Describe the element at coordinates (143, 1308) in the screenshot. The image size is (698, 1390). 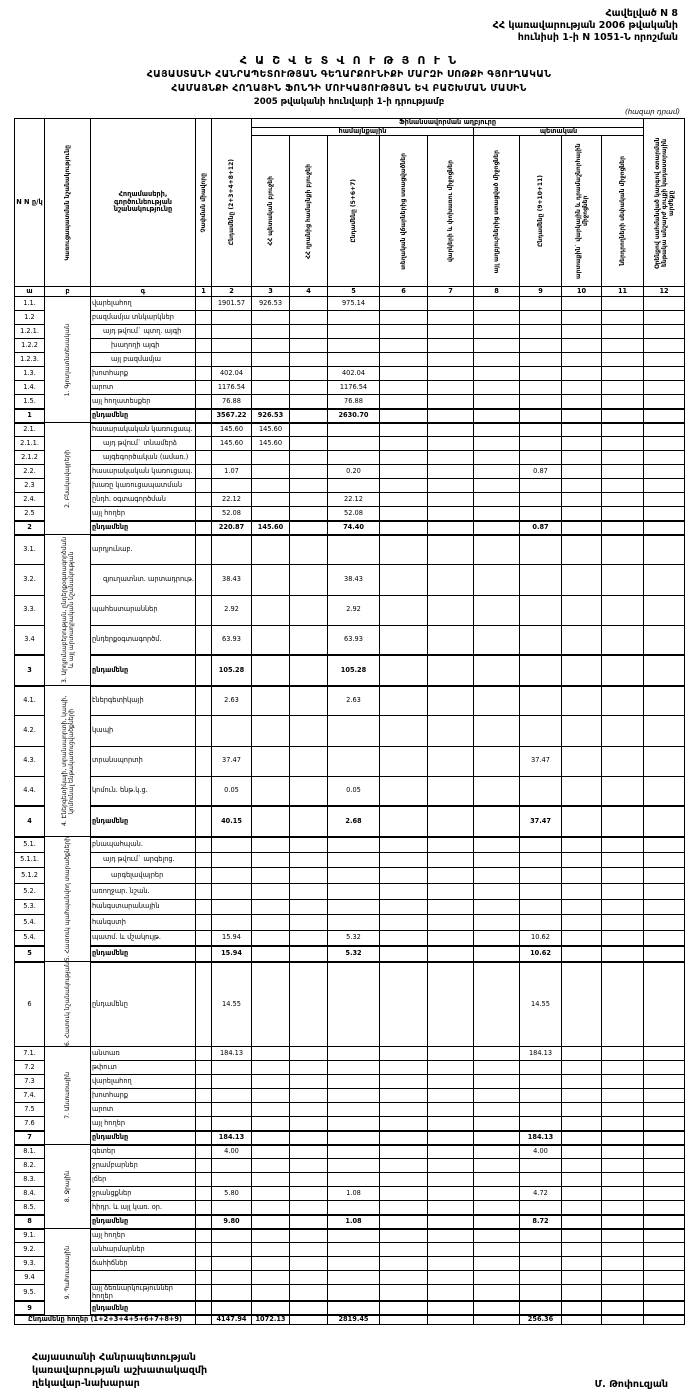
I see `row-label: ընդամենը` at that location.